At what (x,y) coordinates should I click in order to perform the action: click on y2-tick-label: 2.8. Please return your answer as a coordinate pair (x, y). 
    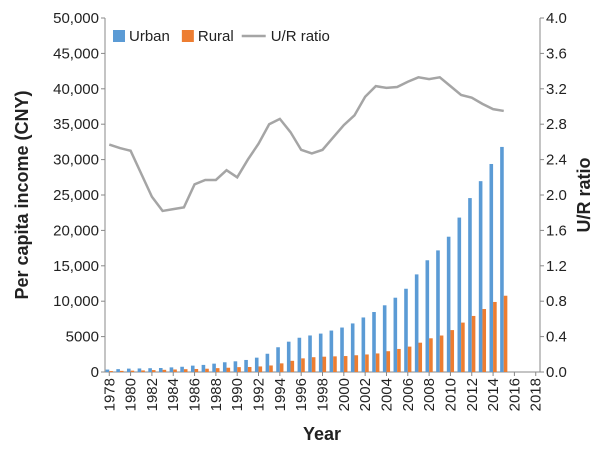
    Looking at the image, I should click on (556, 124).